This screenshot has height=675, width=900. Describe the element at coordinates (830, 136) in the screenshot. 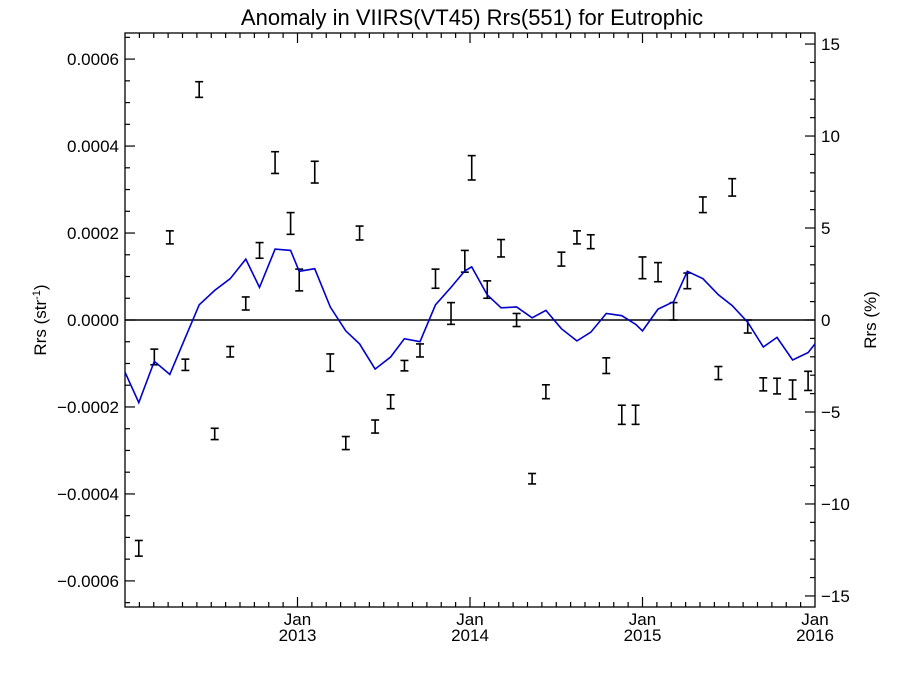

I see `y-right-tick-label: 10` at that location.